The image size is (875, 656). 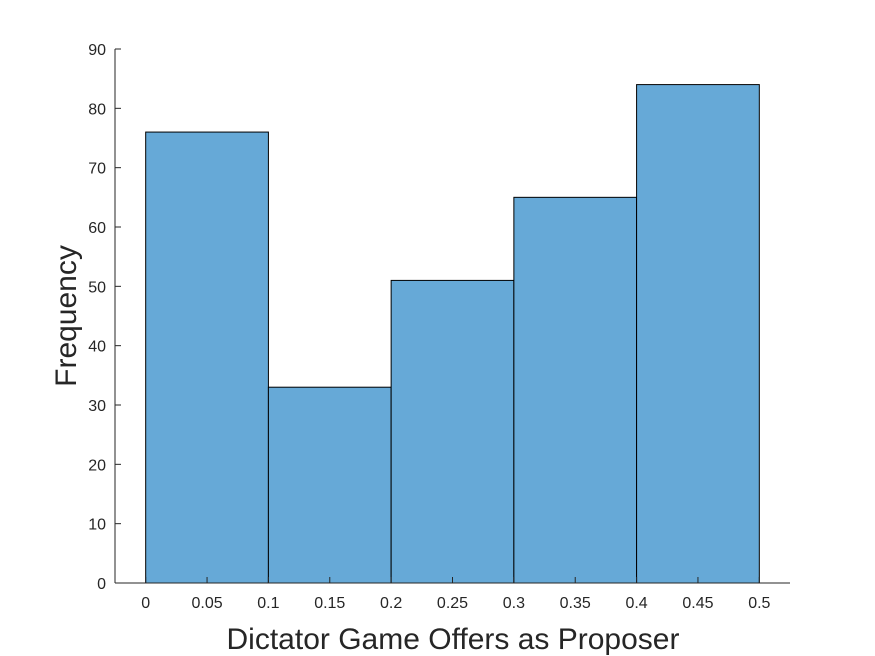 I want to click on x-tick-label: 0.05, so click(x=206, y=603).